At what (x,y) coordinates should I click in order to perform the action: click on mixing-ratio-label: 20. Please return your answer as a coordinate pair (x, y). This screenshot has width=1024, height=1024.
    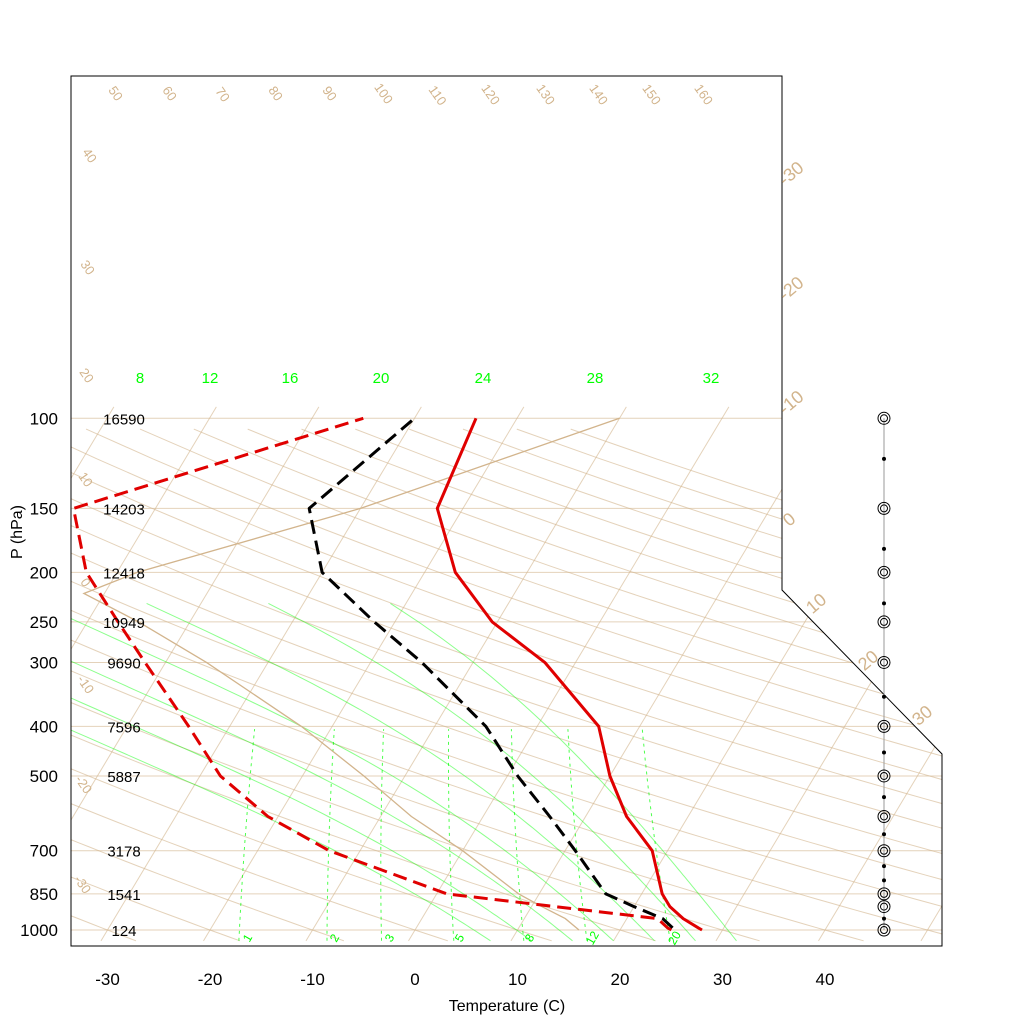
    Looking at the image, I should click on (674, 937).